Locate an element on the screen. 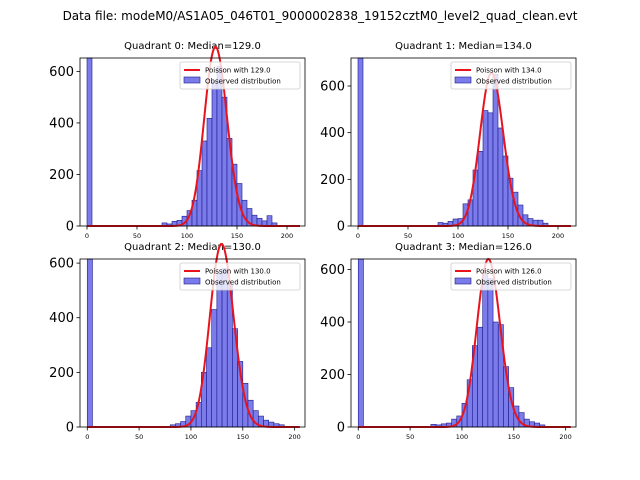 This screenshot has height=480, width=640. legend-label-poisson: Poisson with 126.0 is located at coordinates (509, 272).